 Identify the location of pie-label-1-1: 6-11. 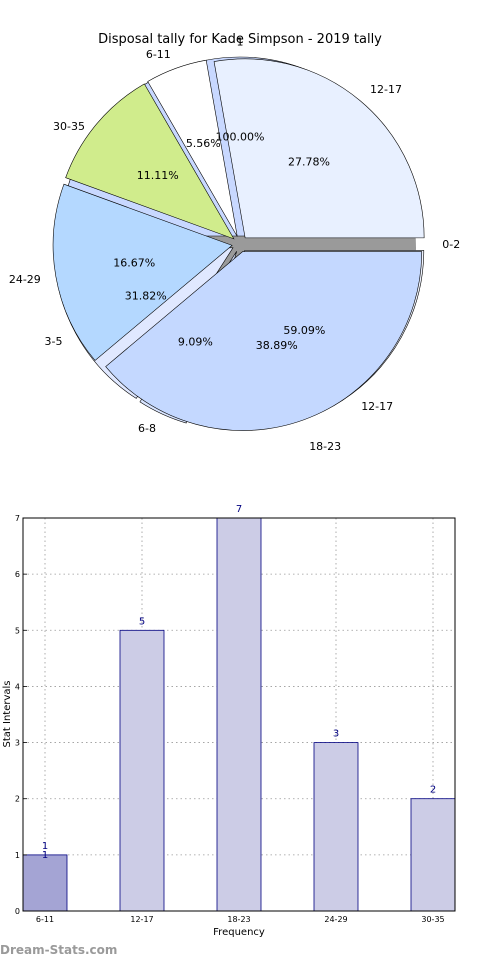
(158, 54).